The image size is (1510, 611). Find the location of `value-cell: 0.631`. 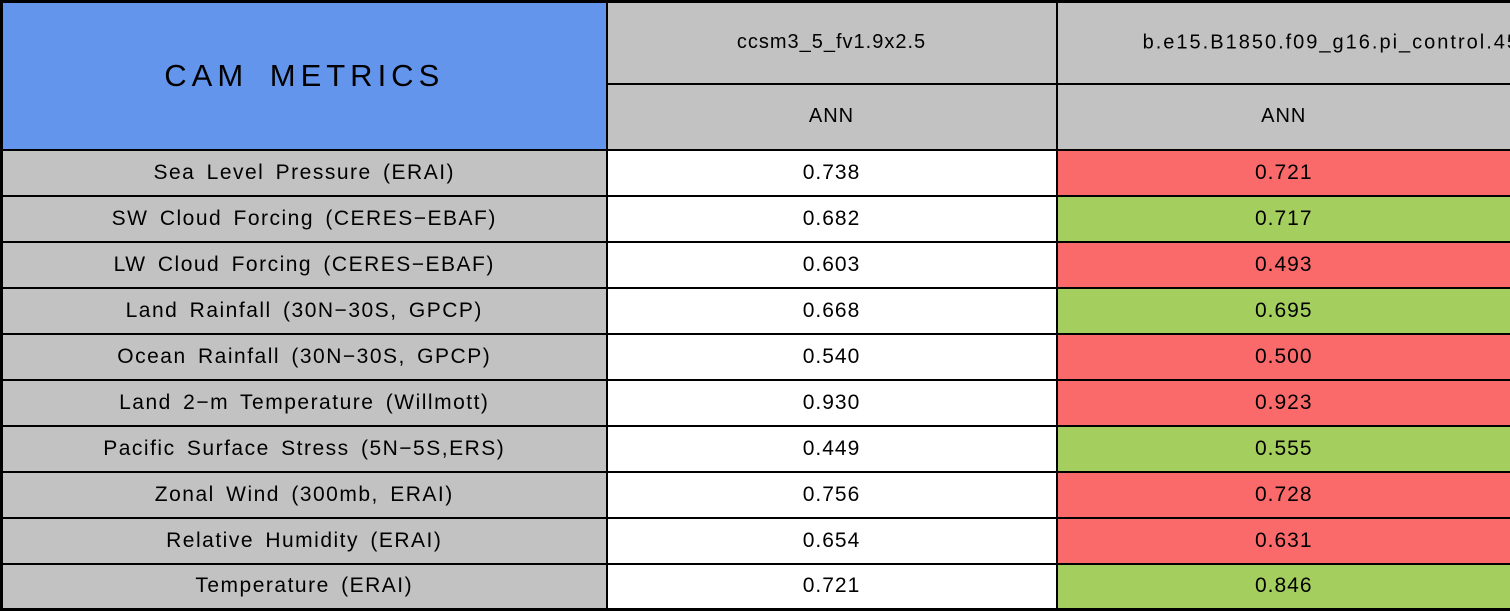

value-cell: 0.631 is located at coordinates (1282, 540).